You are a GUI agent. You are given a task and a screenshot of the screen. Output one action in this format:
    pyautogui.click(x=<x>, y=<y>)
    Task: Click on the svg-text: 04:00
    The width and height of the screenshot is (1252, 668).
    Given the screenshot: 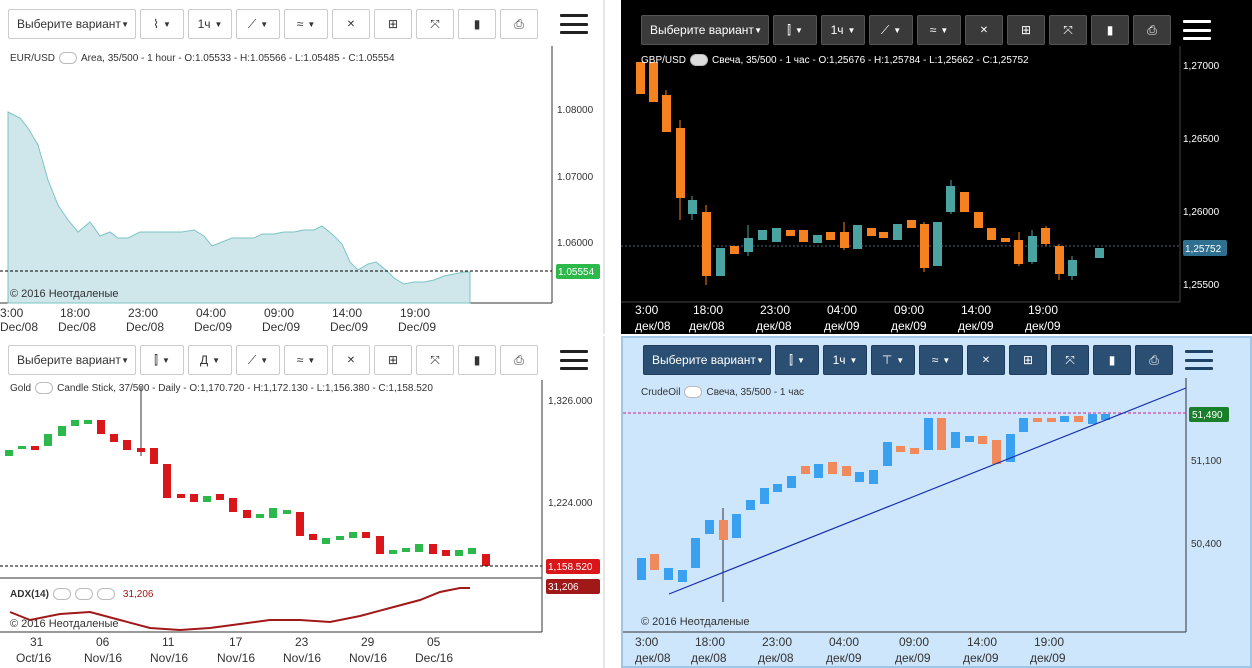 What is the action you would take?
    pyautogui.click(x=211, y=313)
    